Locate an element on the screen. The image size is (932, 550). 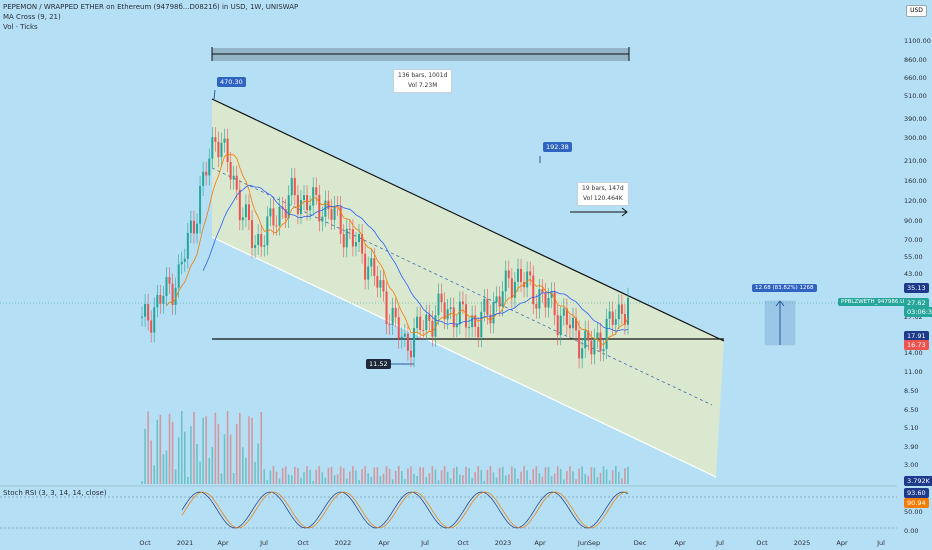
ma-fast-price-label: 35.13 is located at coordinates (916, 288).